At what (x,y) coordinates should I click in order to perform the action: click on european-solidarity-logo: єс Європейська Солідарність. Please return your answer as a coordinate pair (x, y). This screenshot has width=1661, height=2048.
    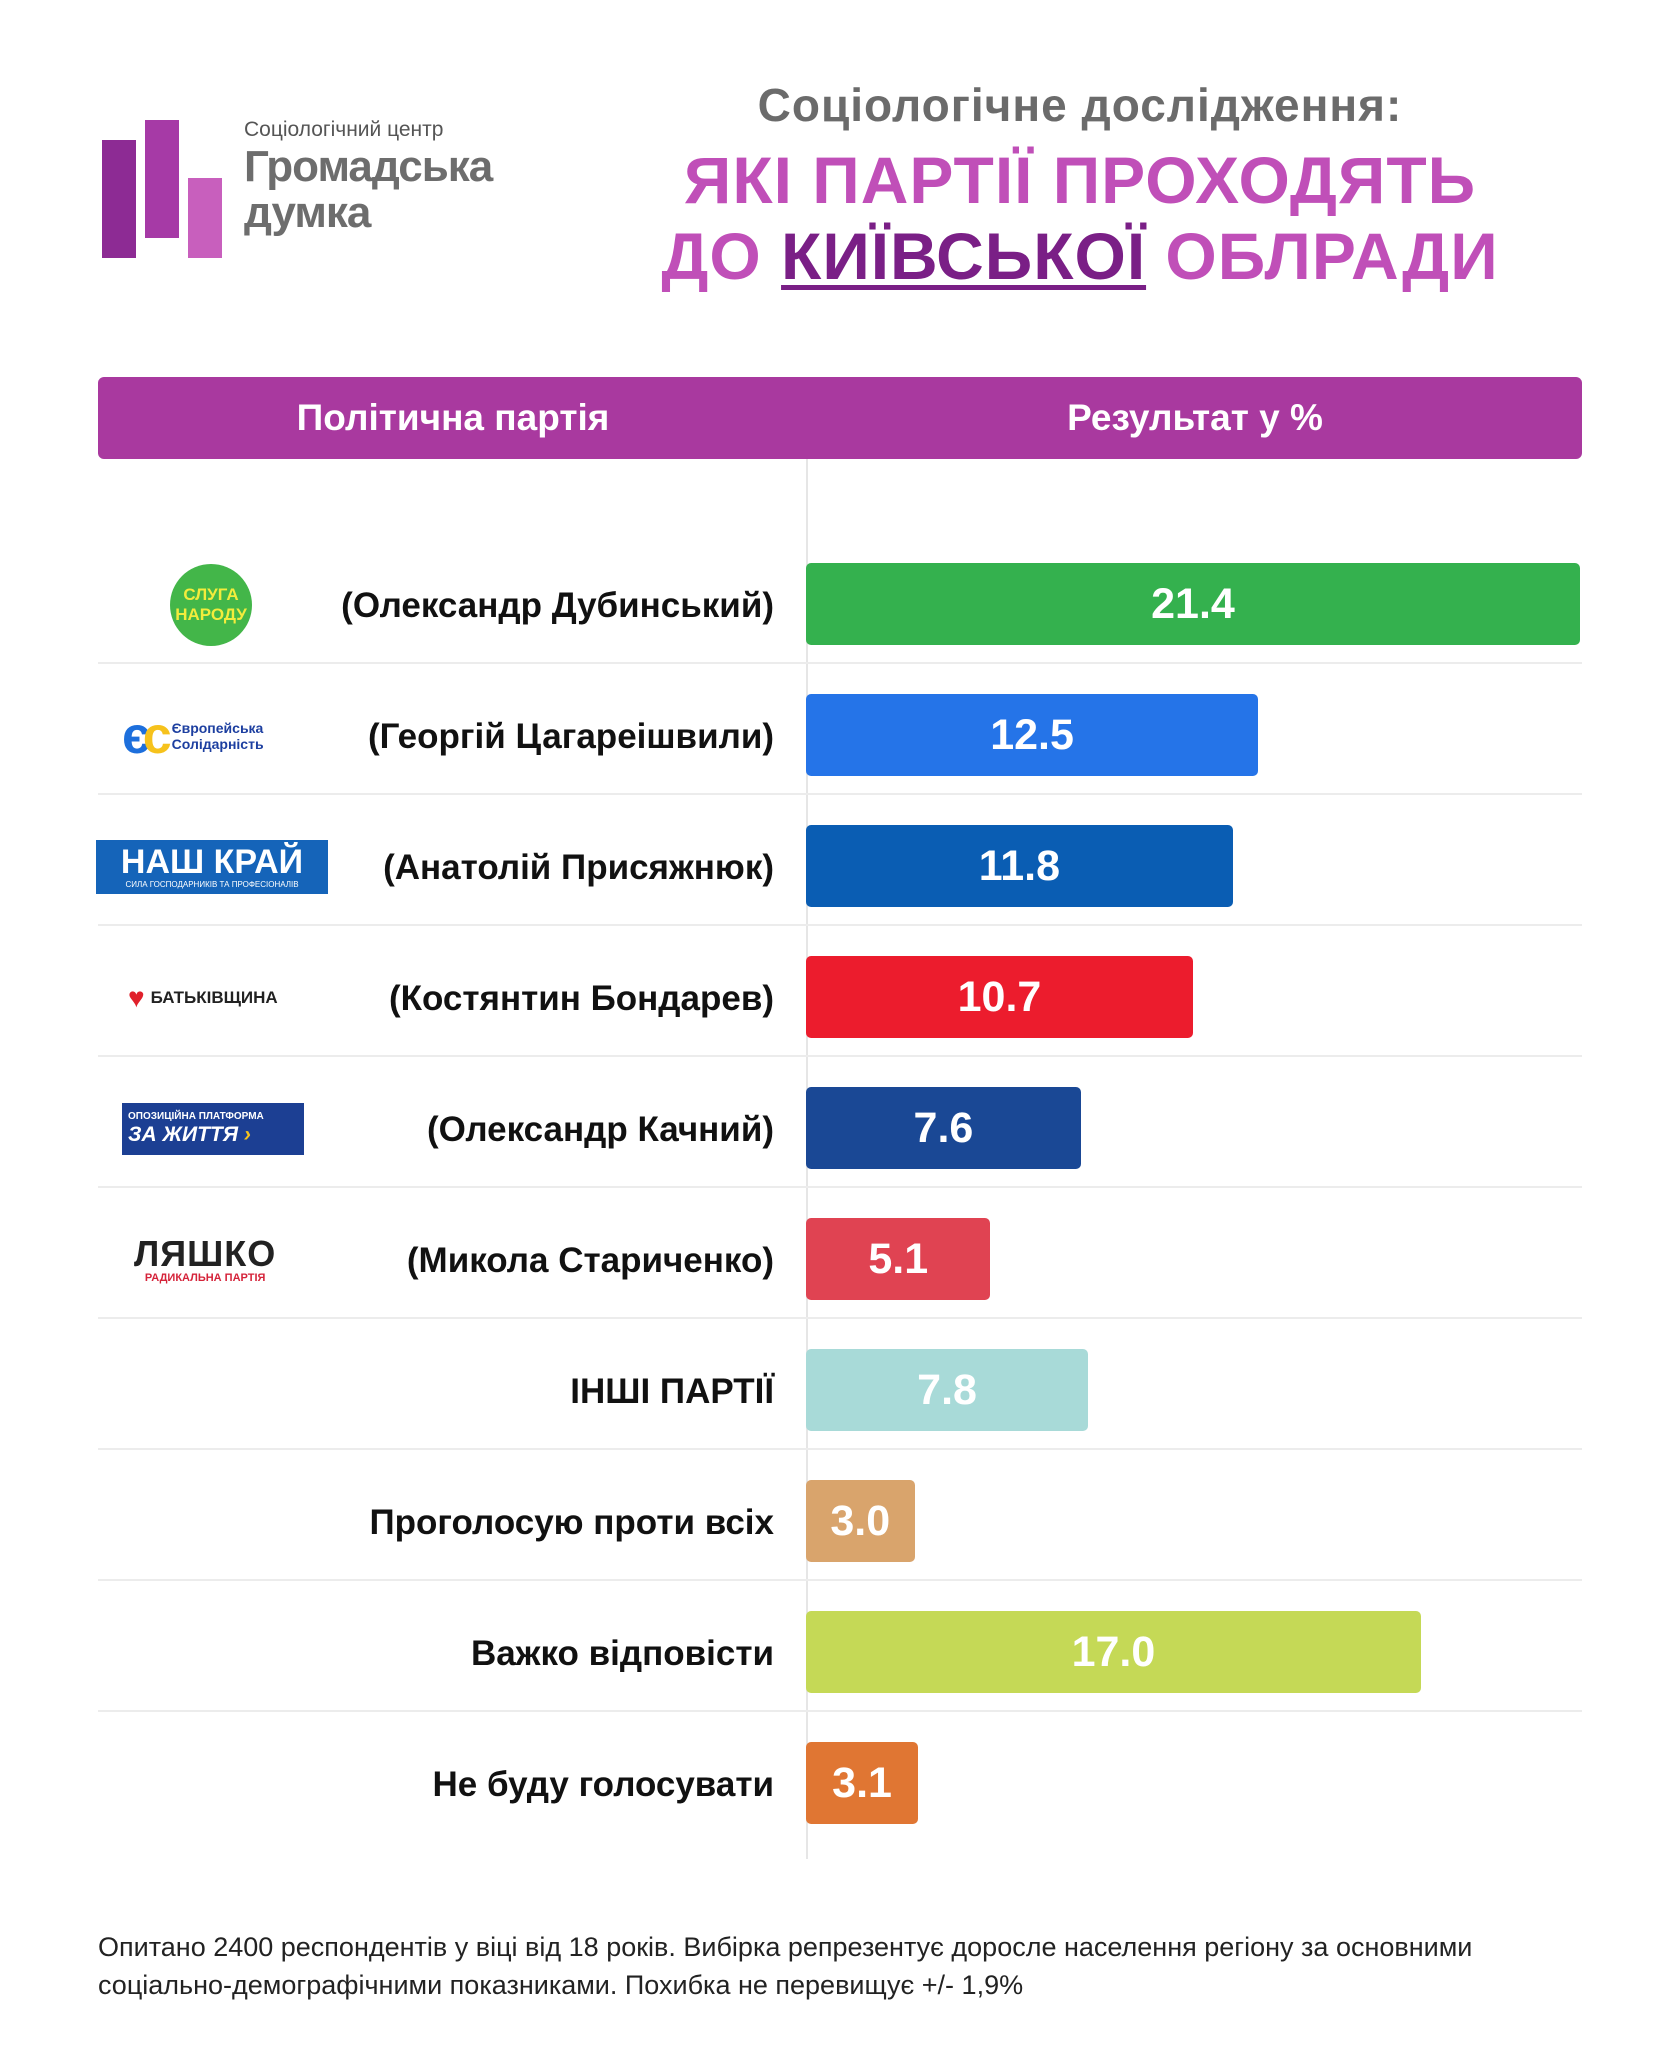
    Looking at the image, I should click on (193, 736).